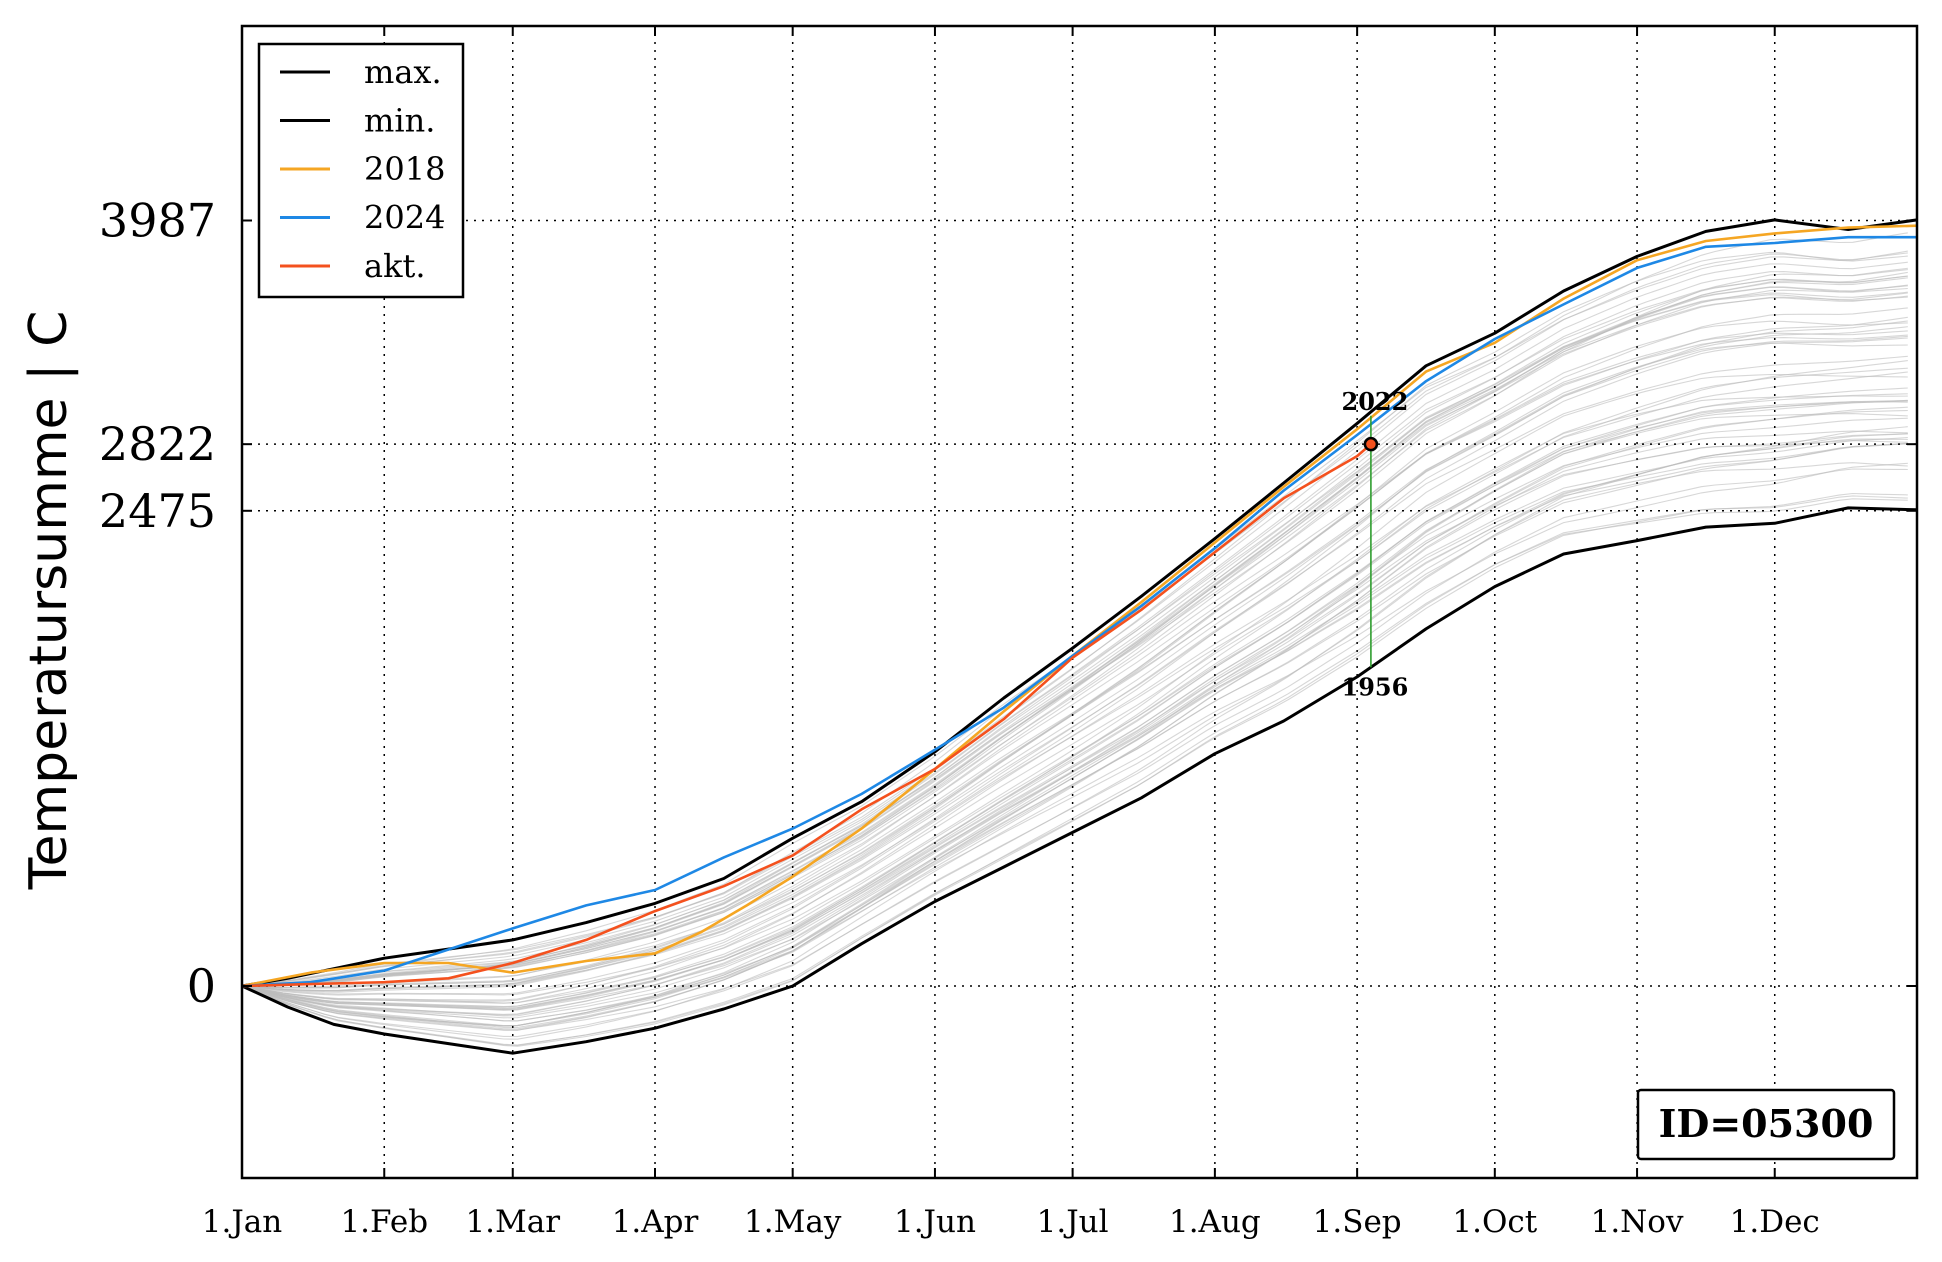 The image size is (1942, 1262). I want to click on legend-label: 2024, so click(404, 218).